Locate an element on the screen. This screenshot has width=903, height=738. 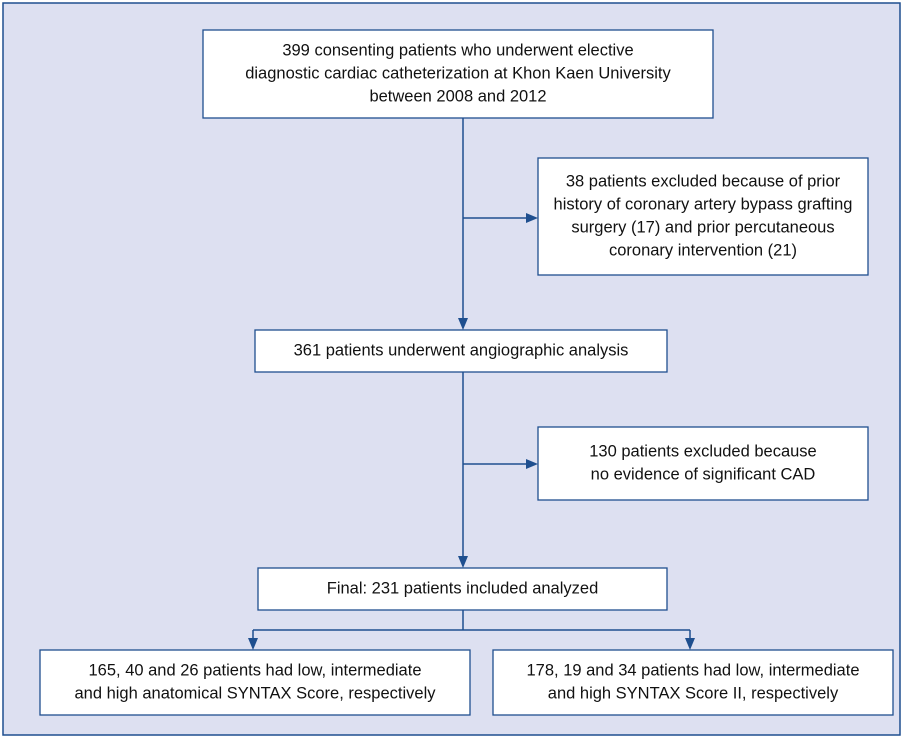
box-label: 130 patients excluded because is located at coordinates (703, 451).